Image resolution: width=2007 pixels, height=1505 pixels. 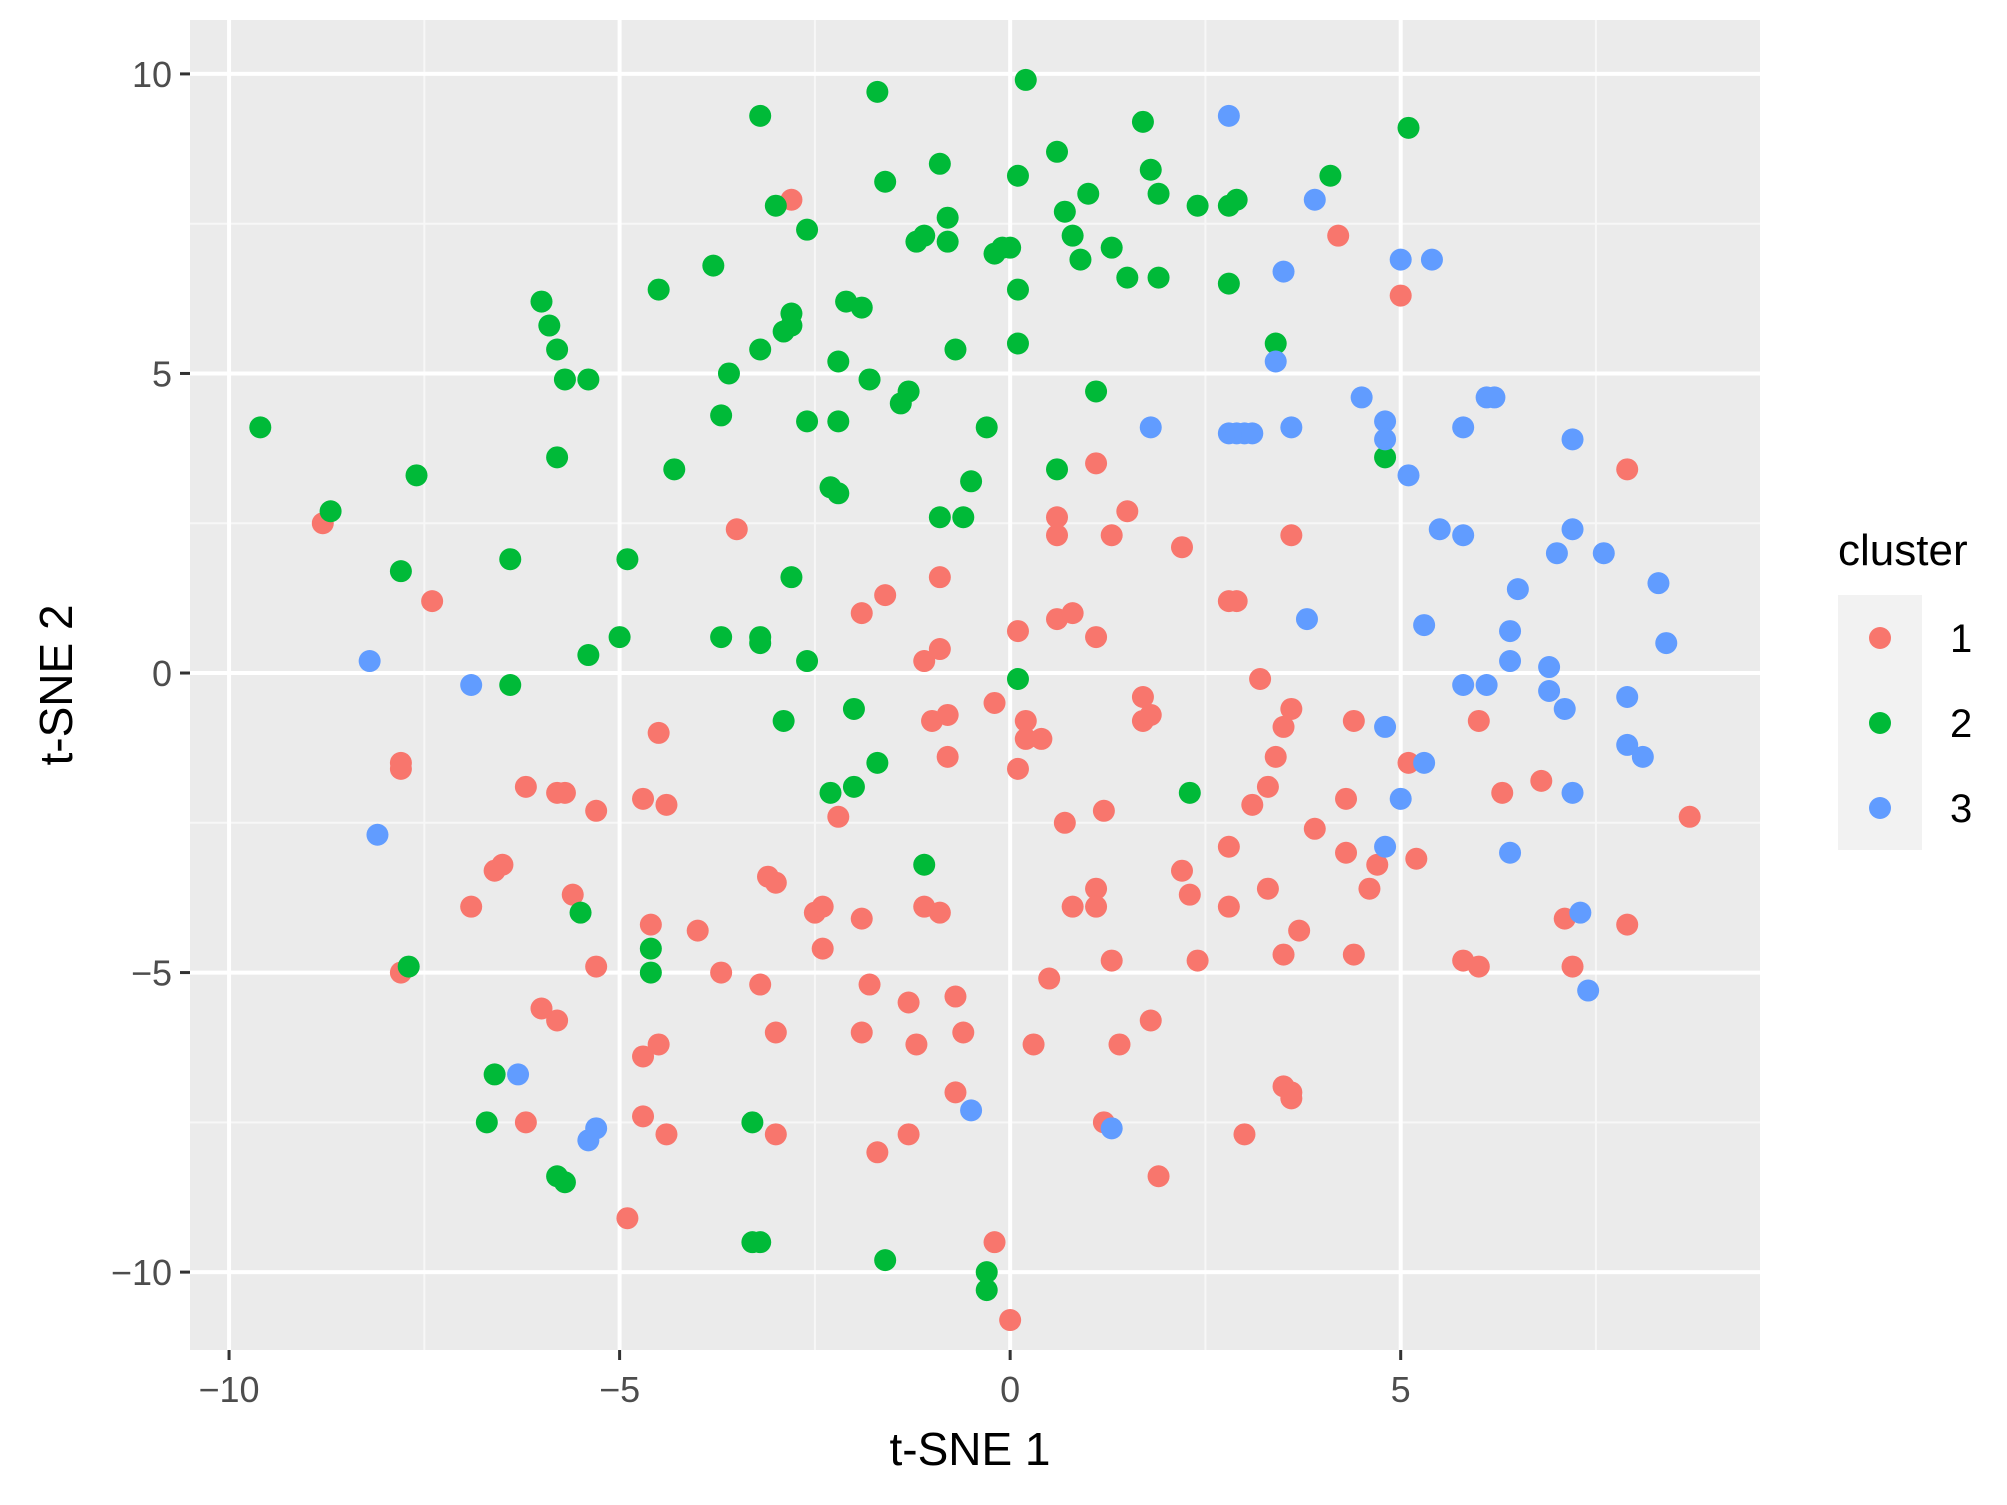 I want to click on legend-label-cluster-3: 3, so click(x=1961, y=809).